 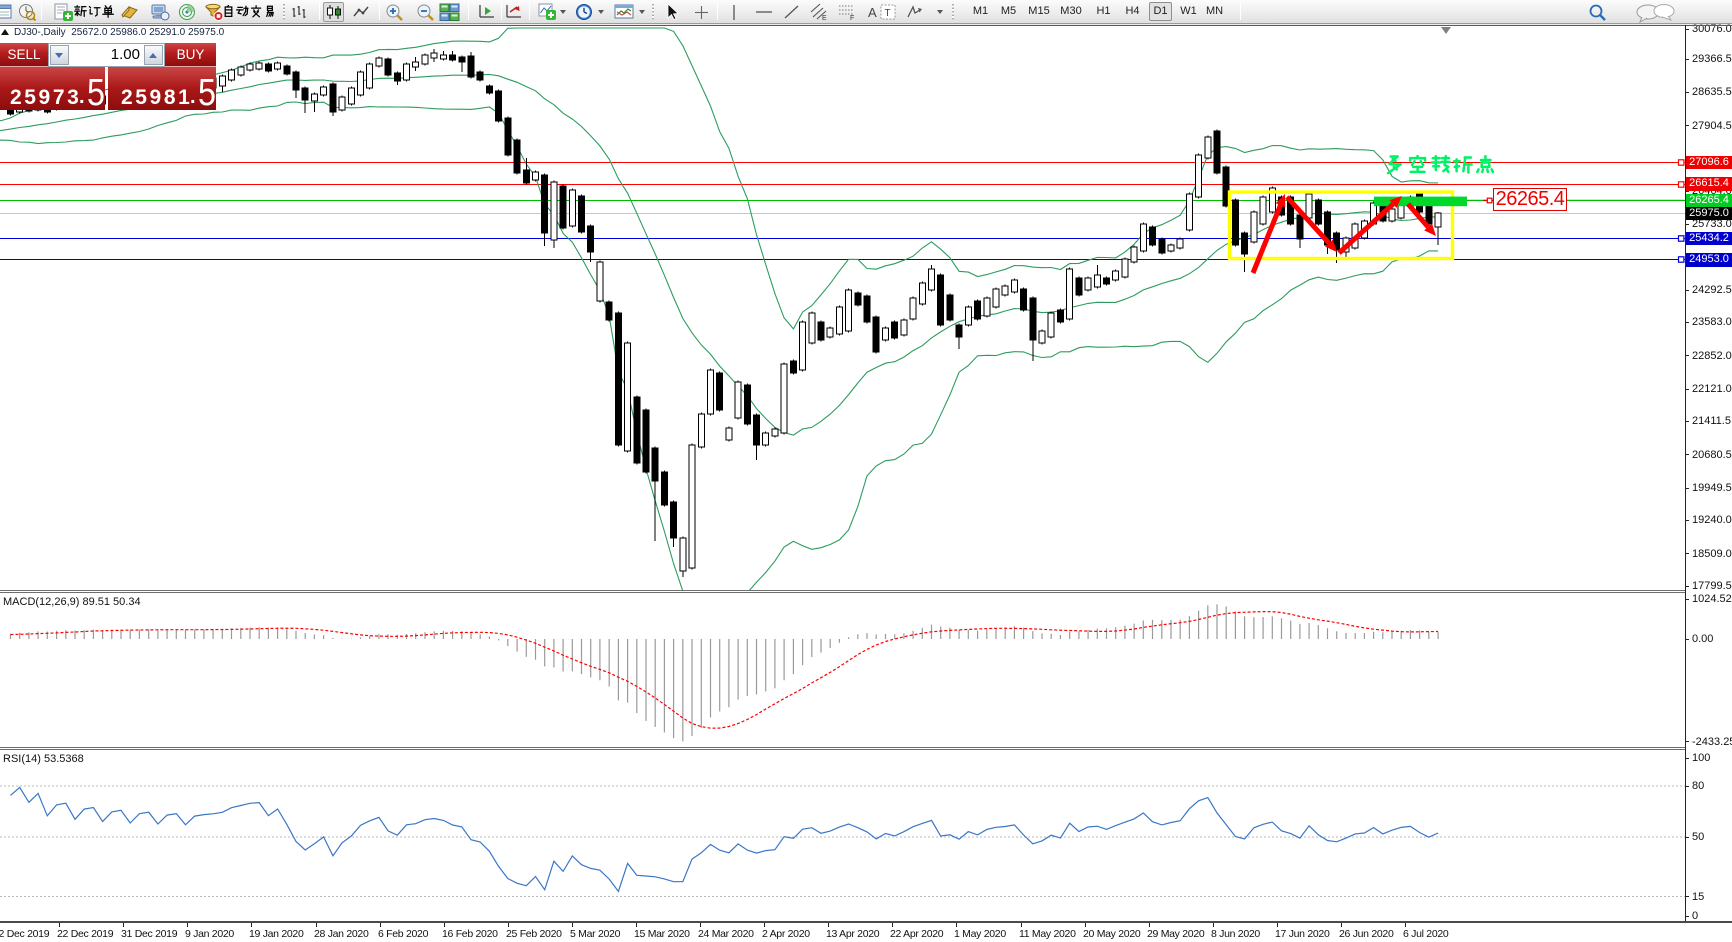 I want to click on svg-text: E, so click(x=824, y=18).